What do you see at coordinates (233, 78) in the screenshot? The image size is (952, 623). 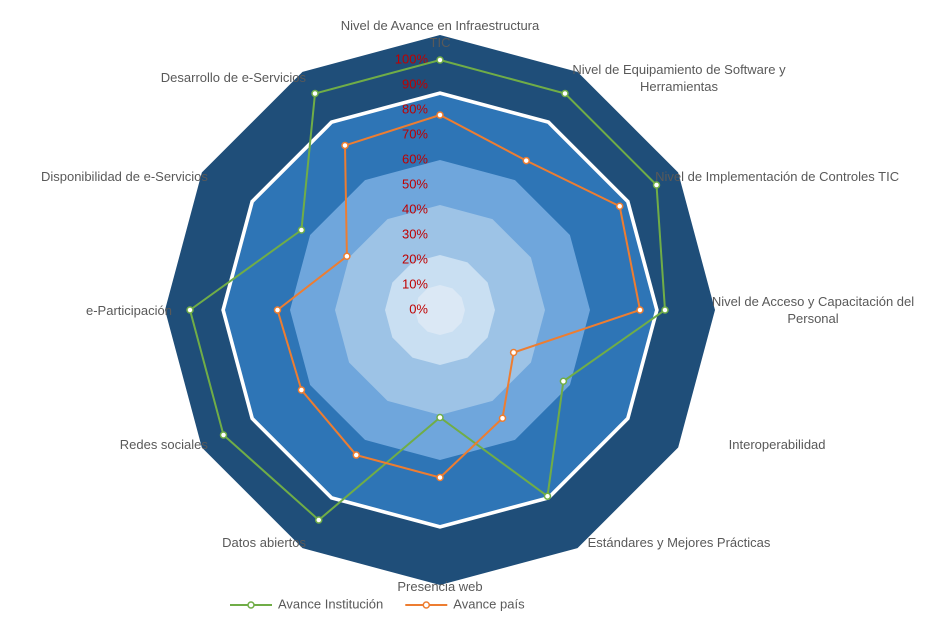 I see `category-label: Desarrollo de e-Servicios` at bounding box center [233, 78].